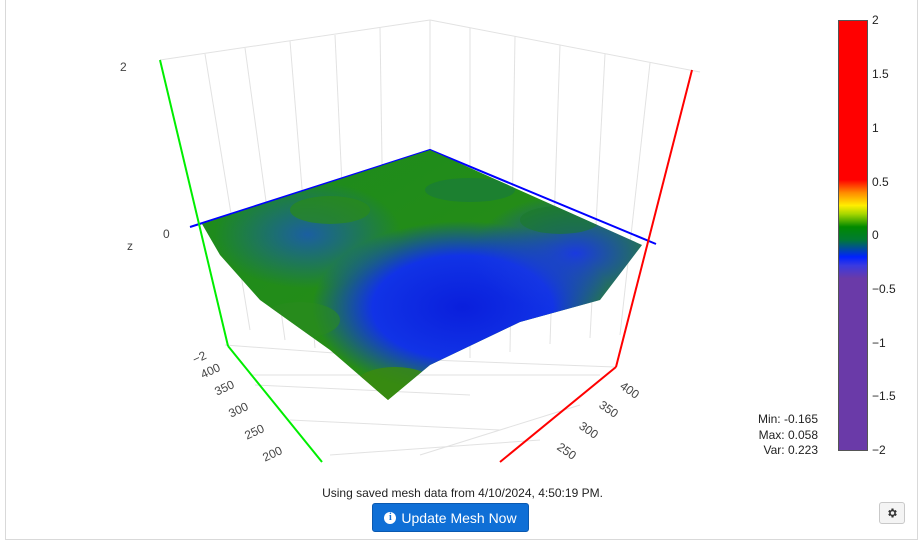 This screenshot has width=923, height=542. What do you see at coordinates (787, 419) in the screenshot?
I see `stat-min: Min: -0.165` at bounding box center [787, 419].